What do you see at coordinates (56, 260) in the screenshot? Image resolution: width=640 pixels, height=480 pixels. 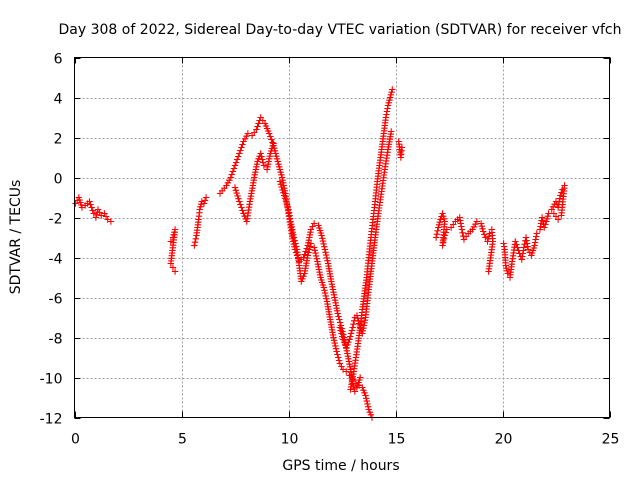 I see `y-tick-label: -4` at bounding box center [56, 260].